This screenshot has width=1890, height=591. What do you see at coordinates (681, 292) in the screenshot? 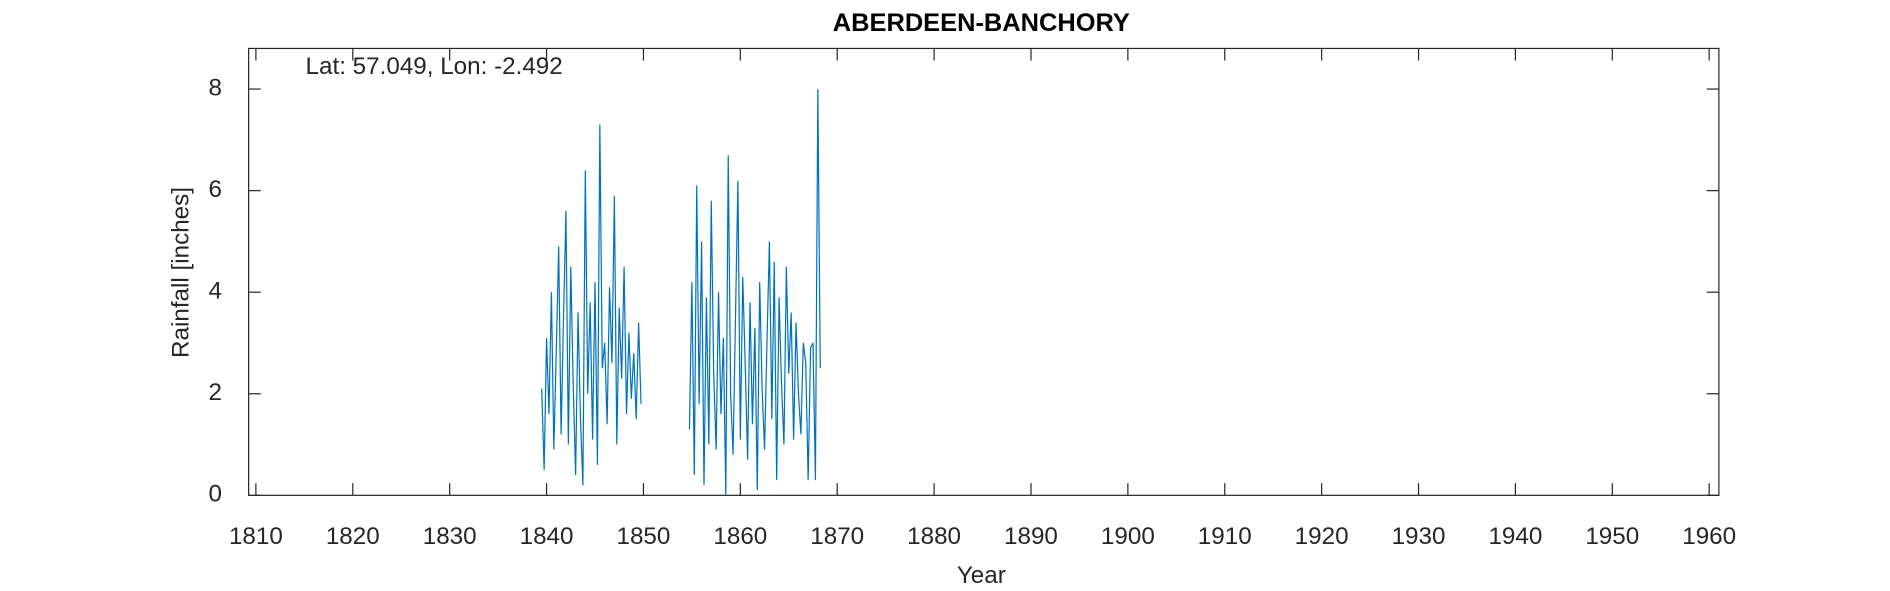
I see `data-line` at bounding box center [681, 292].